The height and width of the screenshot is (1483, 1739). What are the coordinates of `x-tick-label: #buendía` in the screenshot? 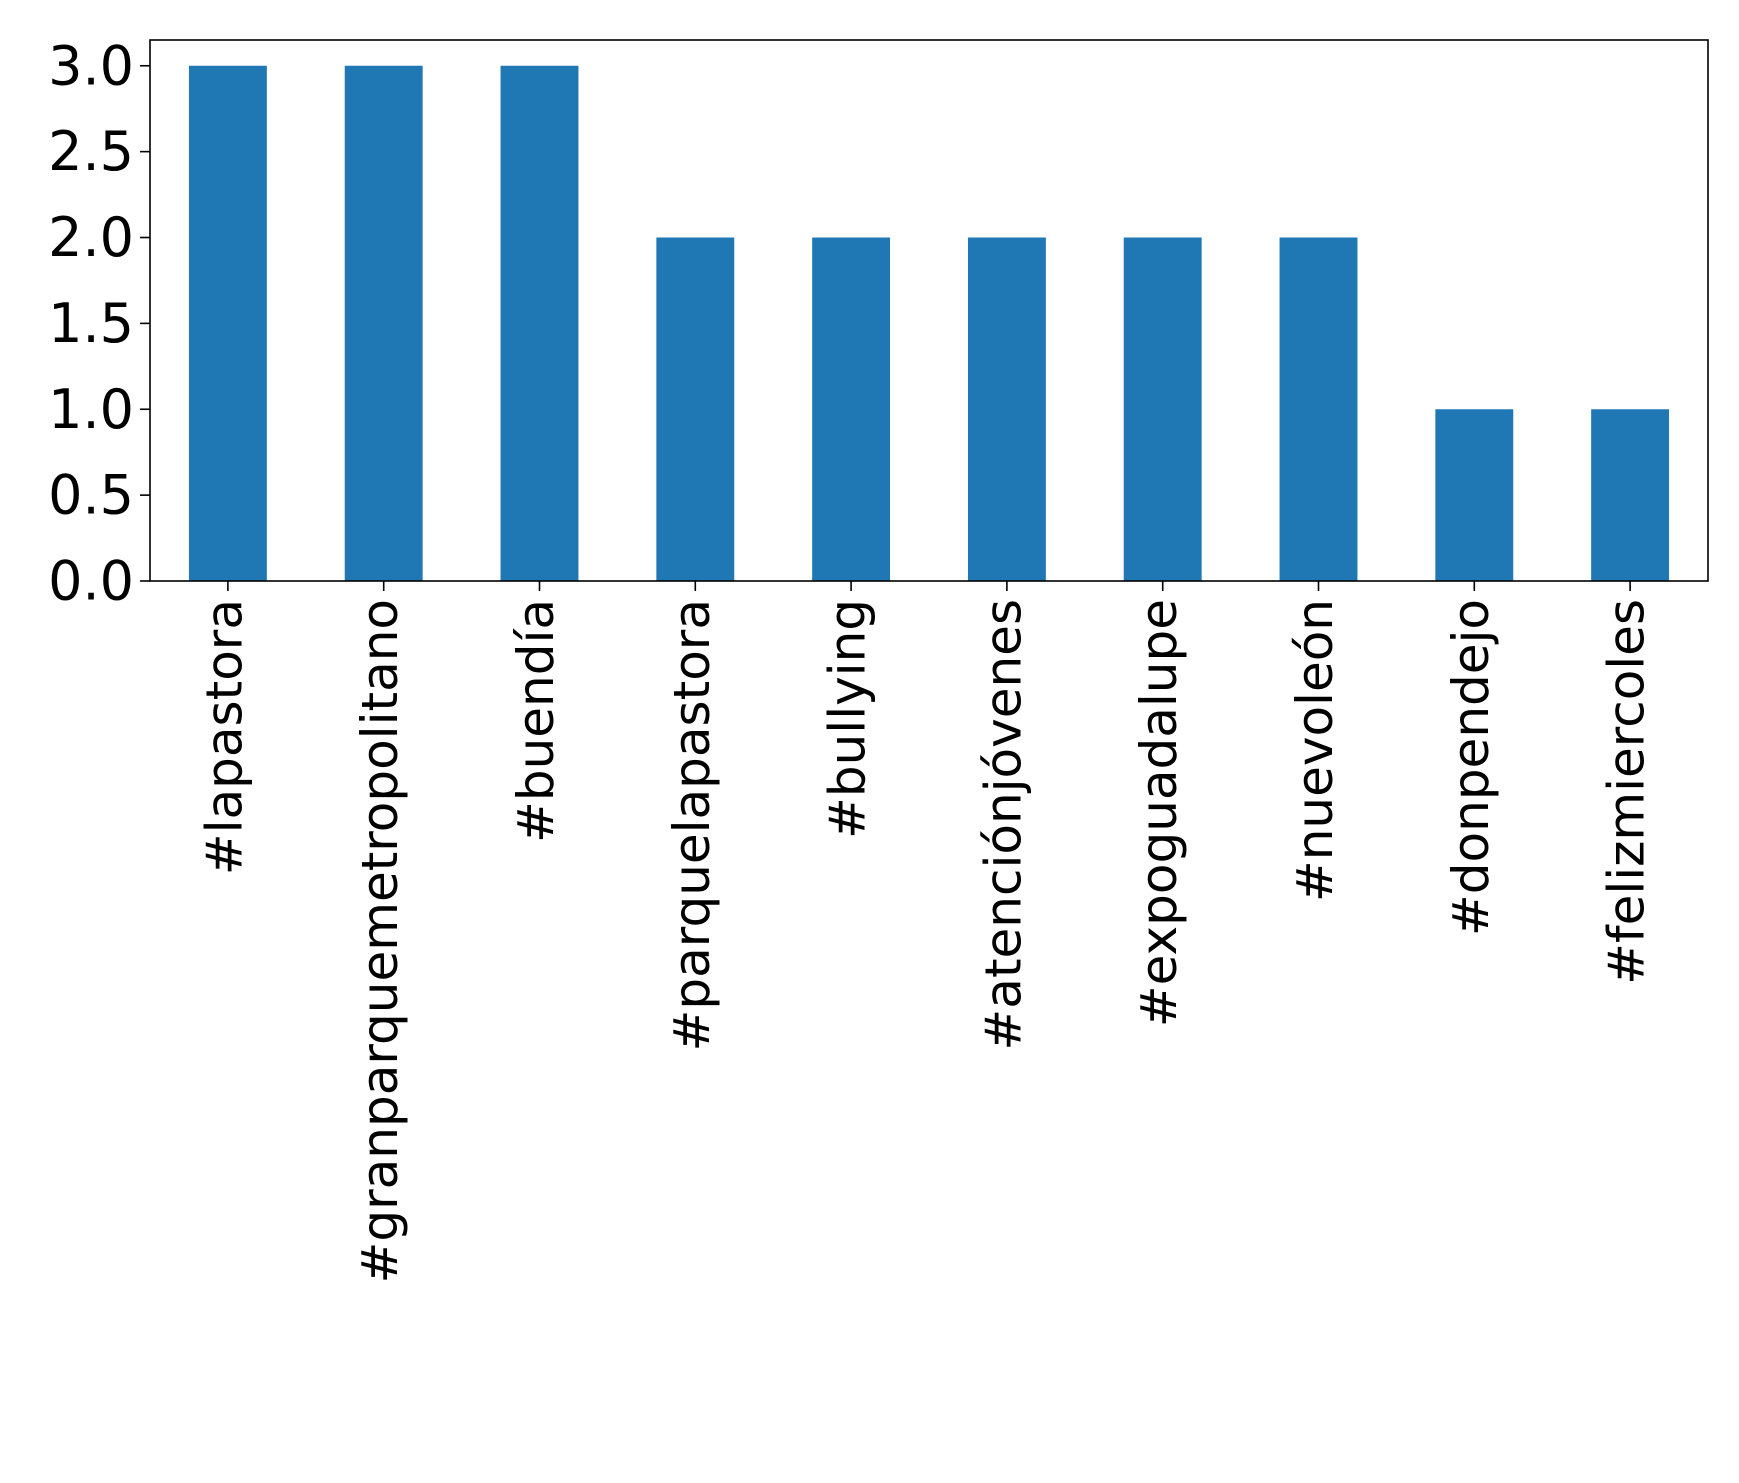 It's located at (536, 721).